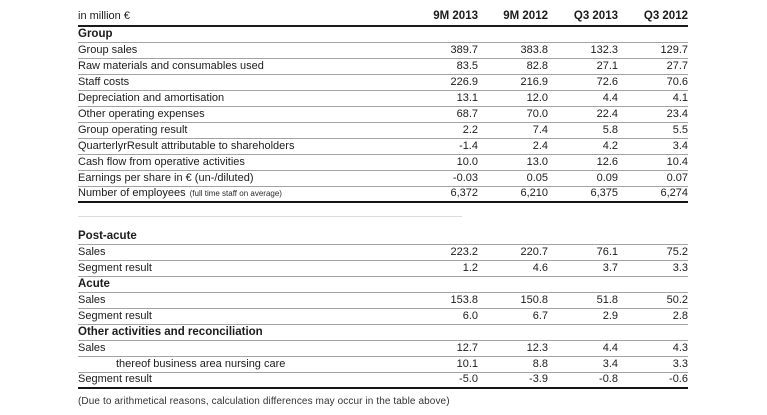 This screenshot has width=767, height=415. What do you see at coordinates (383, 285) in the screenshot?
I see `section-title-row: Acute` at bounding box center [383, 285].